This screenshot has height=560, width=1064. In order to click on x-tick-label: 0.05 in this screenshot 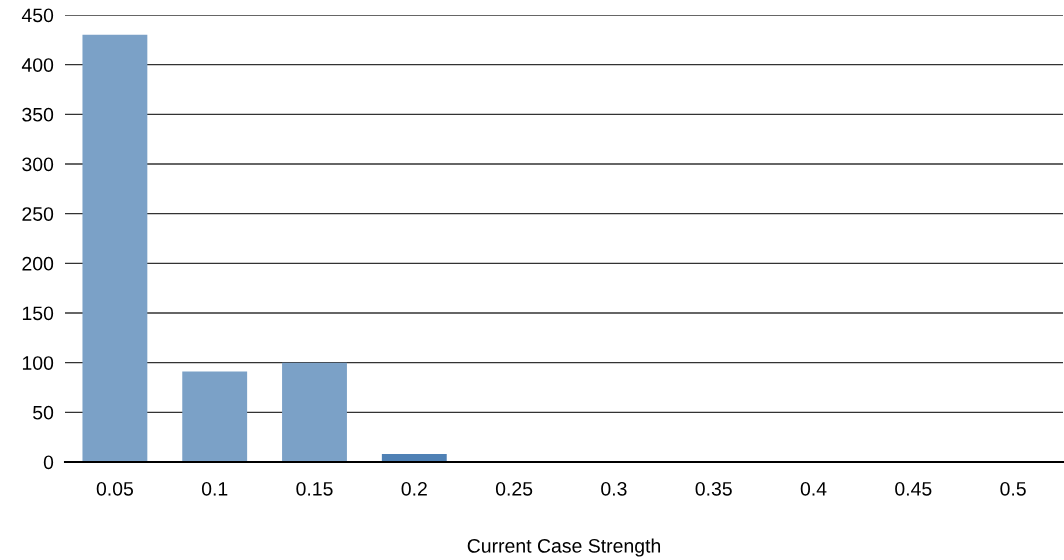, I will do `click(115, 488)`.